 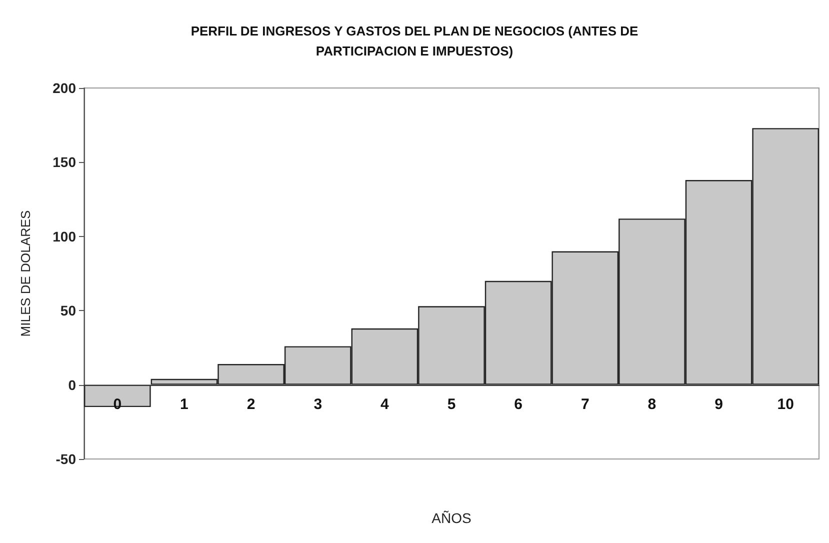 What do you see at coordinates (452, 518) in the screenshot?
I see `x-axis-title: AÑOS` at bounding box center [452, 518].